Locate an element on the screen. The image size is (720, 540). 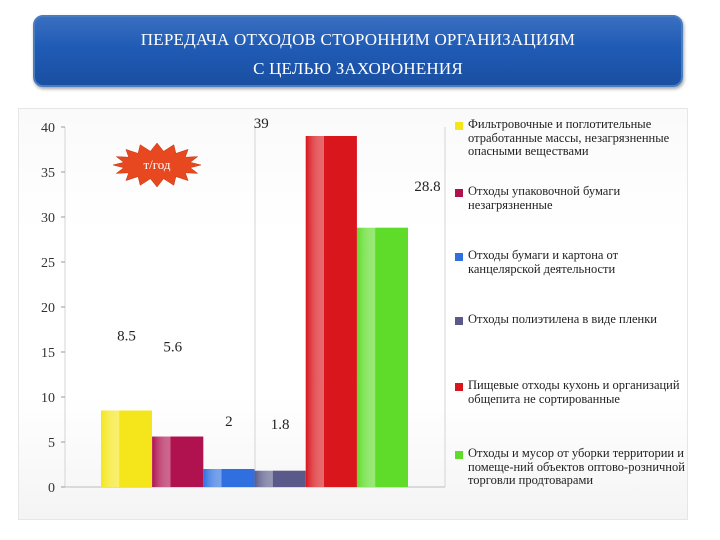
unit-label: т/год is located at coordinates (157, 164).